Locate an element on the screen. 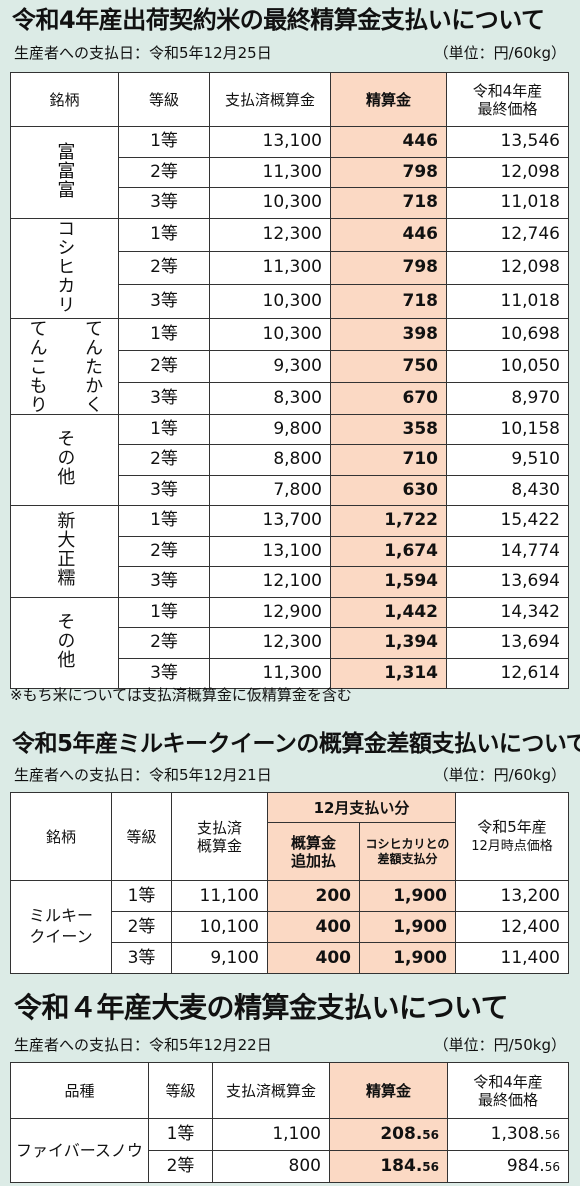 Image resolution: width=580 pixels, height=1186 pixels. s2-header-difference-line1: コシヒカリとの is located at coordinates (407, 844).